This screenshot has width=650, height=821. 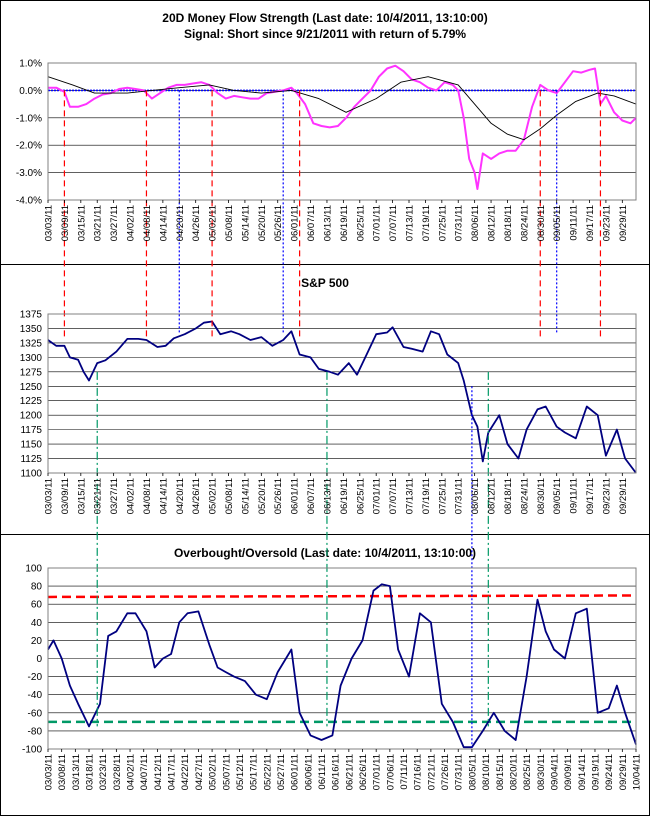 What do you see at coordinates (377, 496) in the screenshot?
I see `sp500-xtick-label: 07/01/11` at bounding box center [377, 496].